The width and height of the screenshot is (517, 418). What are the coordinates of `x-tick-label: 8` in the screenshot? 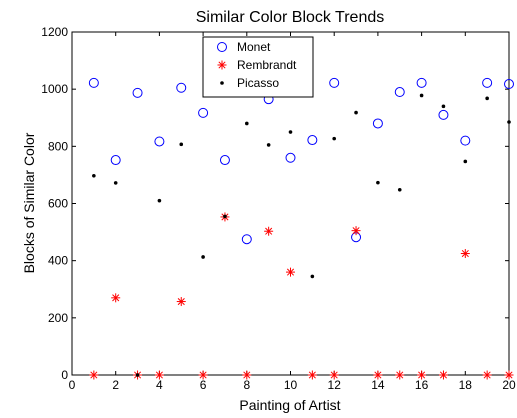 It's located at (246, 385).